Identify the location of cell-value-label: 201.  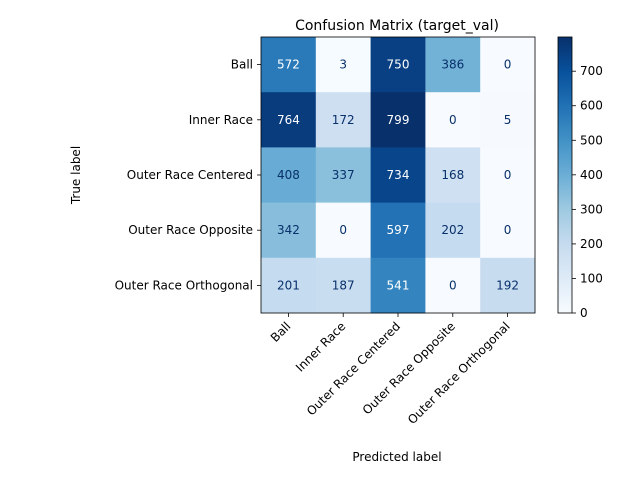
(288, 285).